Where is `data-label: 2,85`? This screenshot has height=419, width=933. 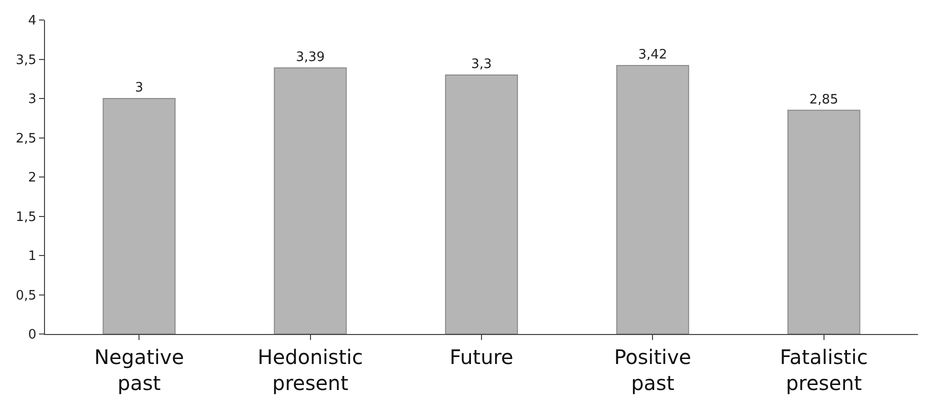 data-label: 2,85 is located at coordinates (823, 100).